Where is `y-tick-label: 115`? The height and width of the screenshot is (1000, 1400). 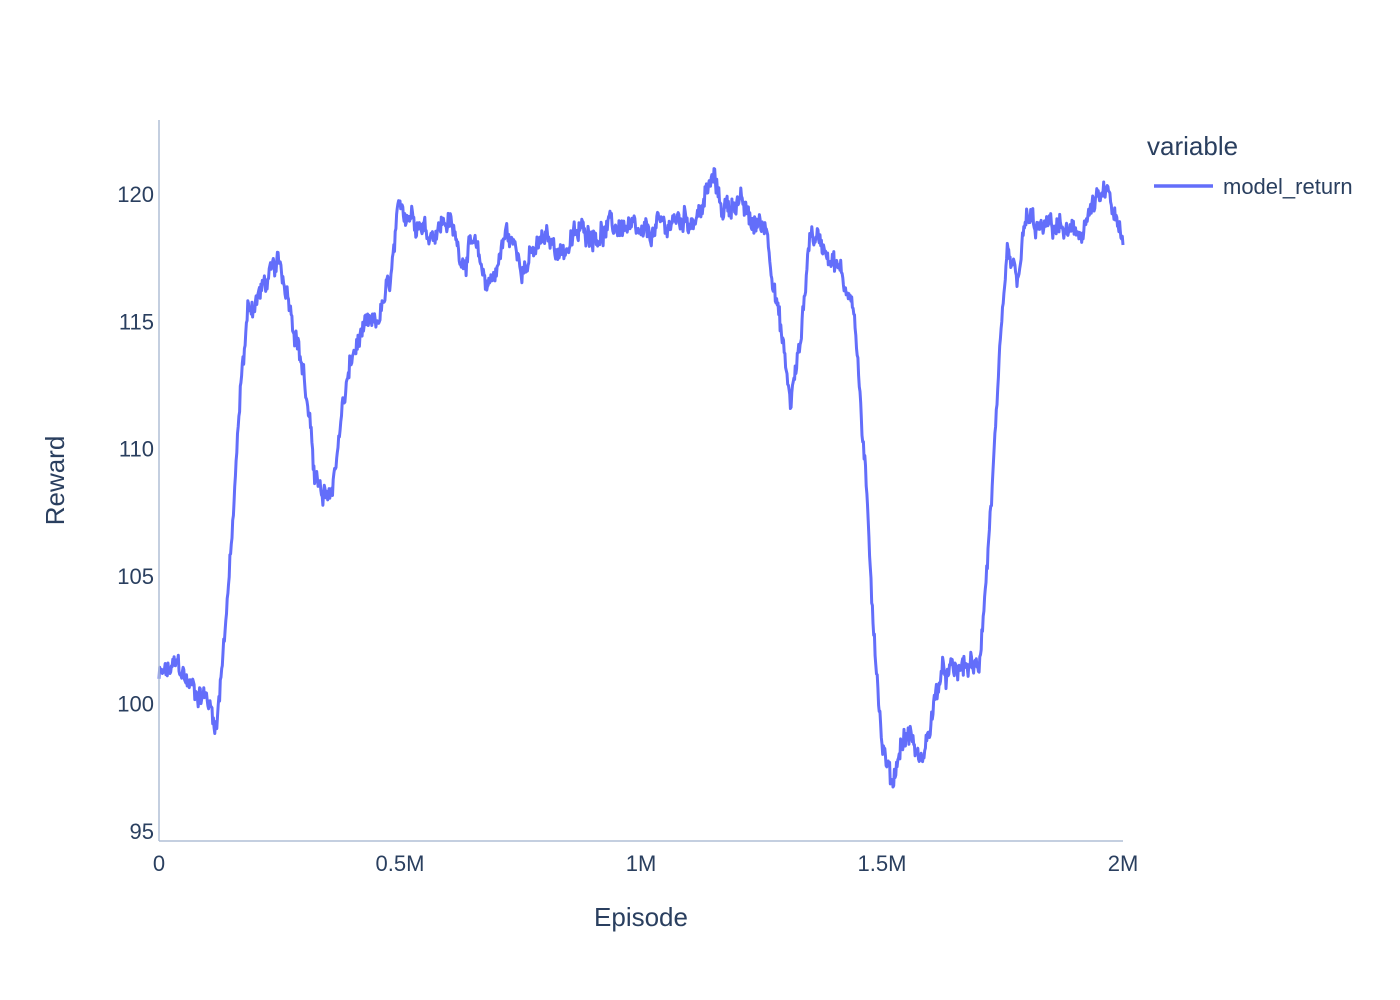 y-tick-label: 115 is located at coordinates (136, 321).